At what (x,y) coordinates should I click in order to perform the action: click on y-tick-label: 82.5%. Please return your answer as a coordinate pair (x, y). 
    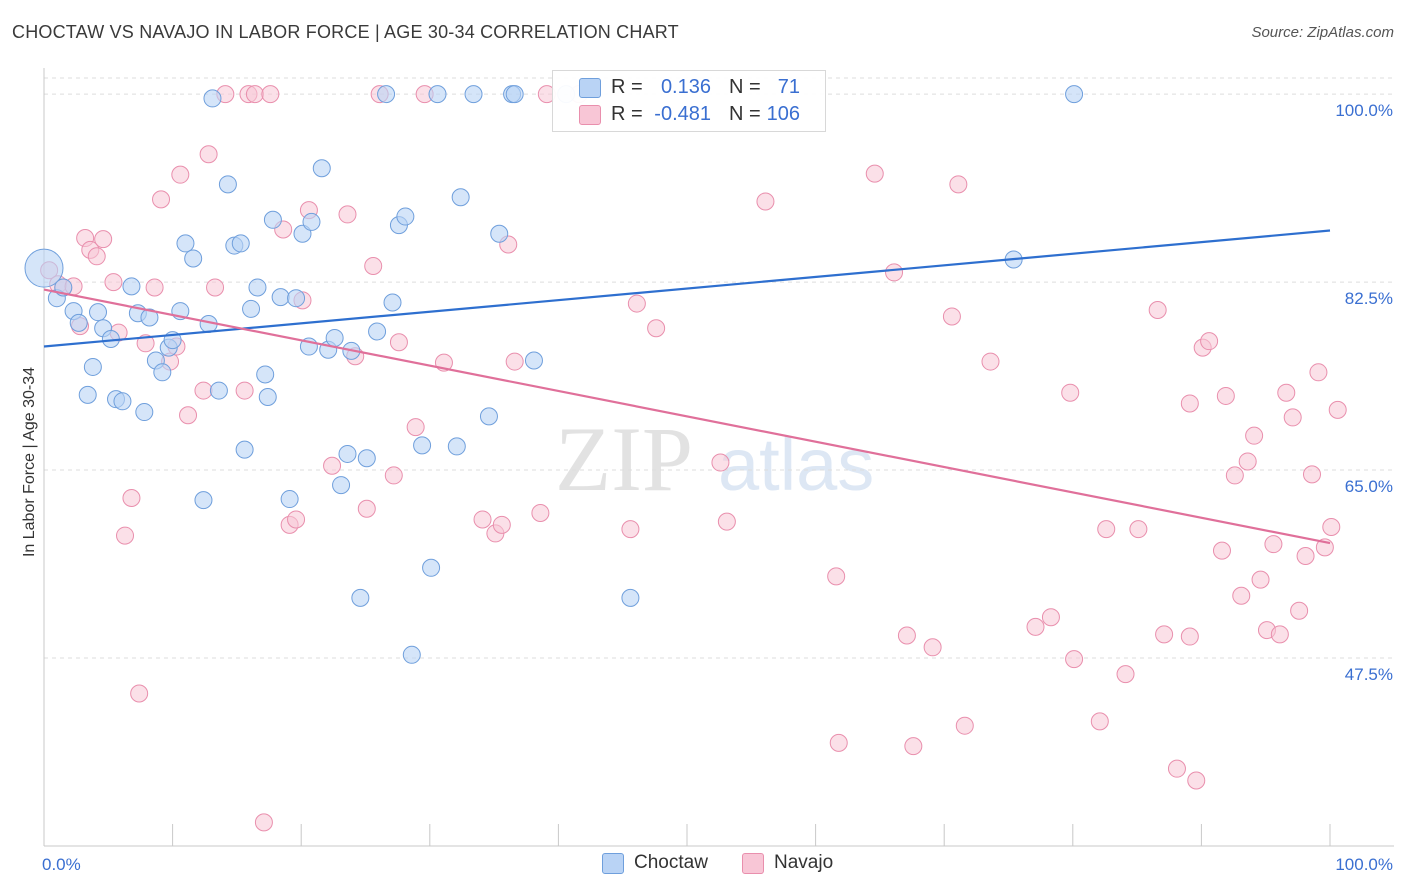
    Looking at the image, I should click on (1369, 298).